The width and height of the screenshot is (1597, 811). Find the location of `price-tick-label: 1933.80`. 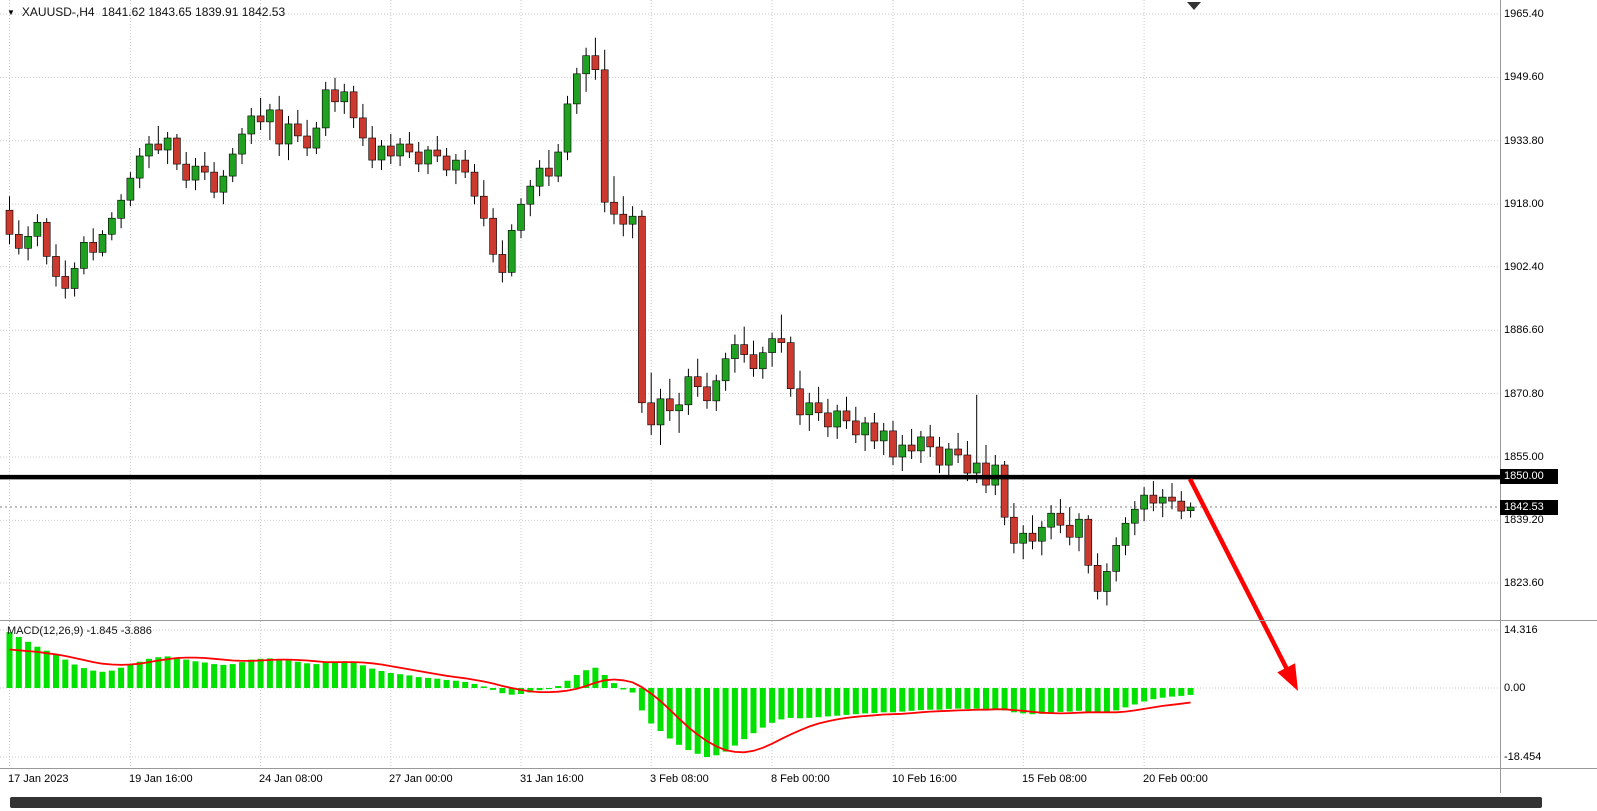

price-tick-label: 1933.80 is located at coordinates (1524, 141).